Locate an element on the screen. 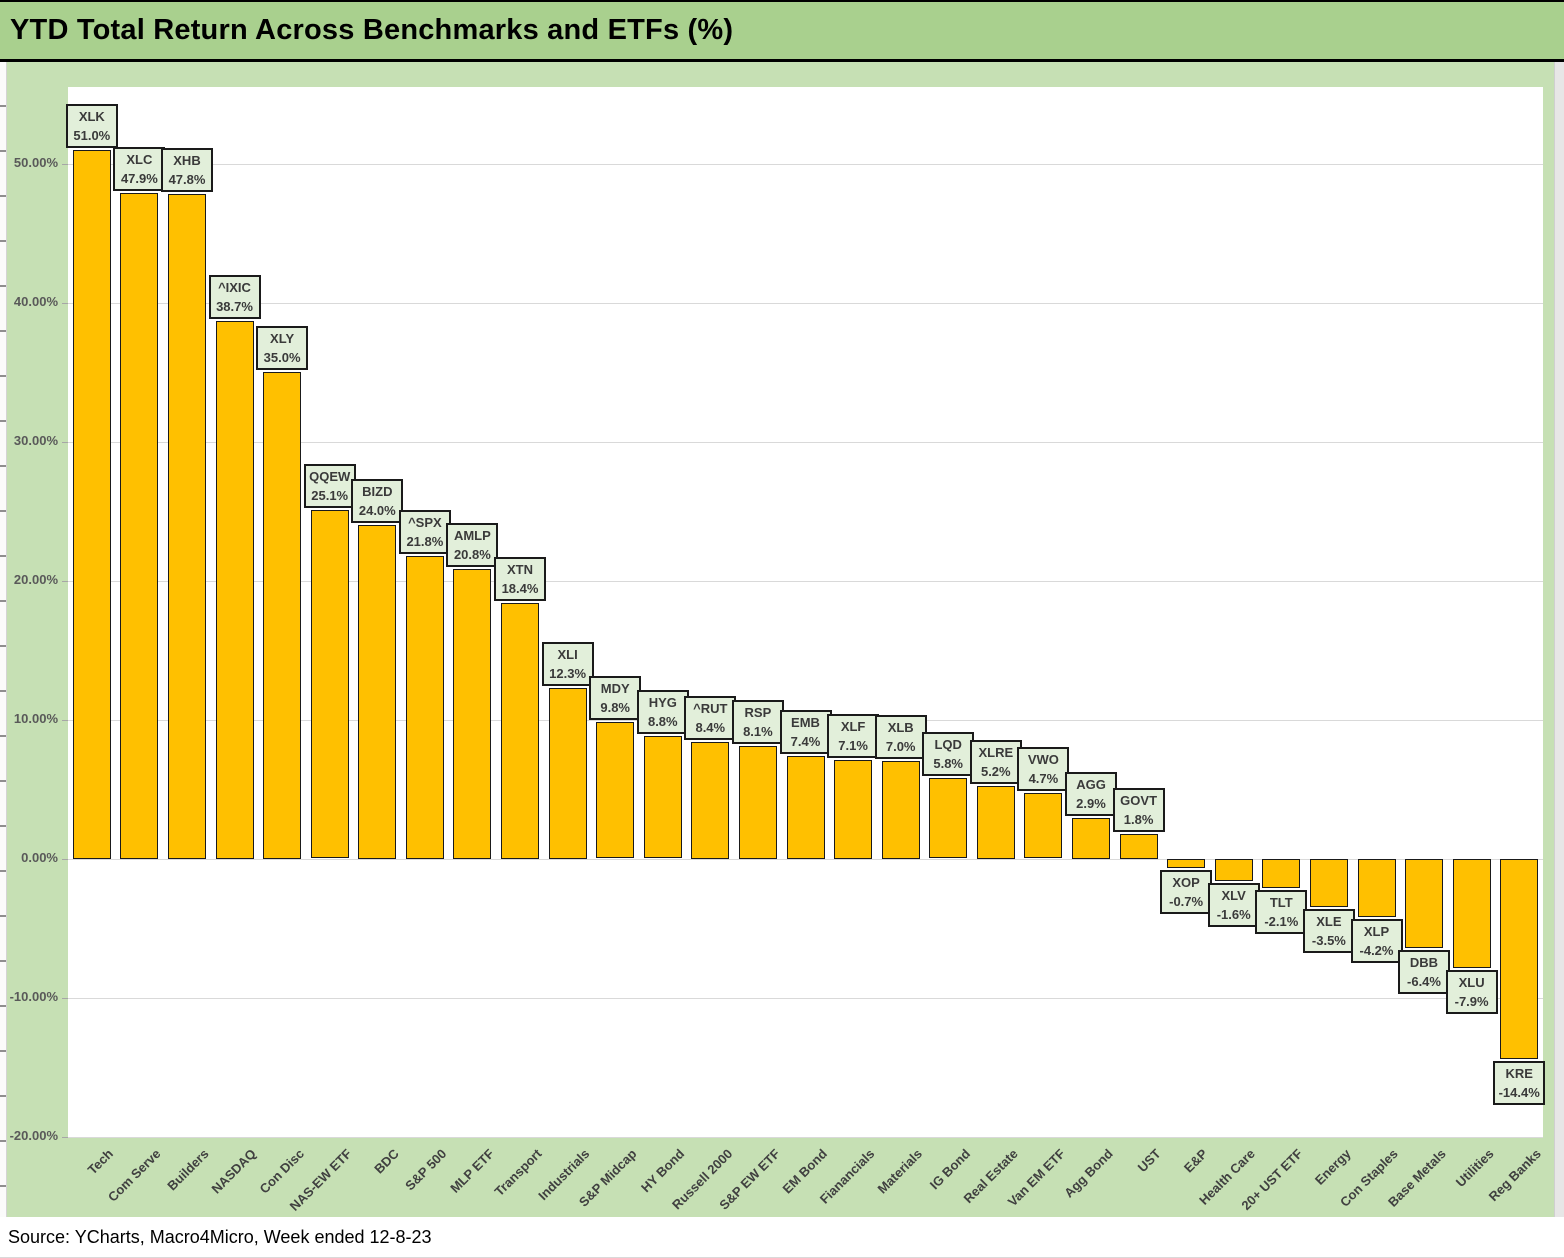  value-text: -7.9% is located at coordinates (1471, 1002).